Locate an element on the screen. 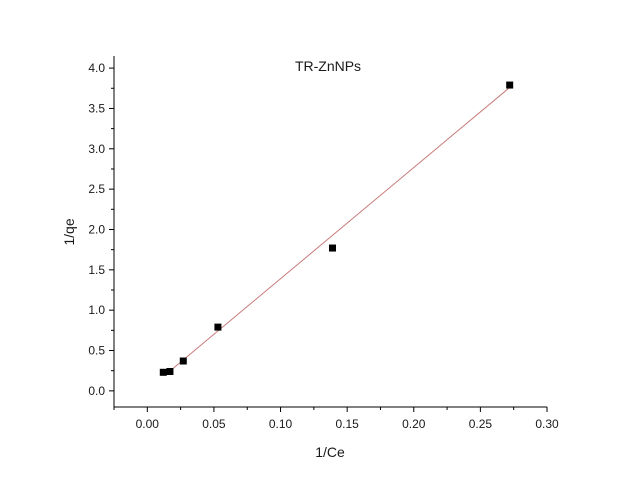 Image resolution: width=635 pixels, height=490 pixels. y-tick-label: 2.0 is located at coordinates (96, 229).